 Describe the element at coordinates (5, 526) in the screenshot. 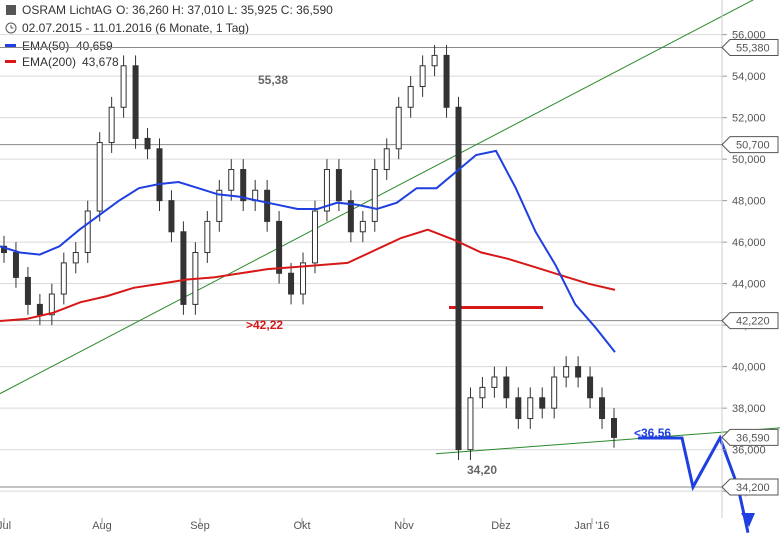

I see `x-tick-label: Jul` at that location.